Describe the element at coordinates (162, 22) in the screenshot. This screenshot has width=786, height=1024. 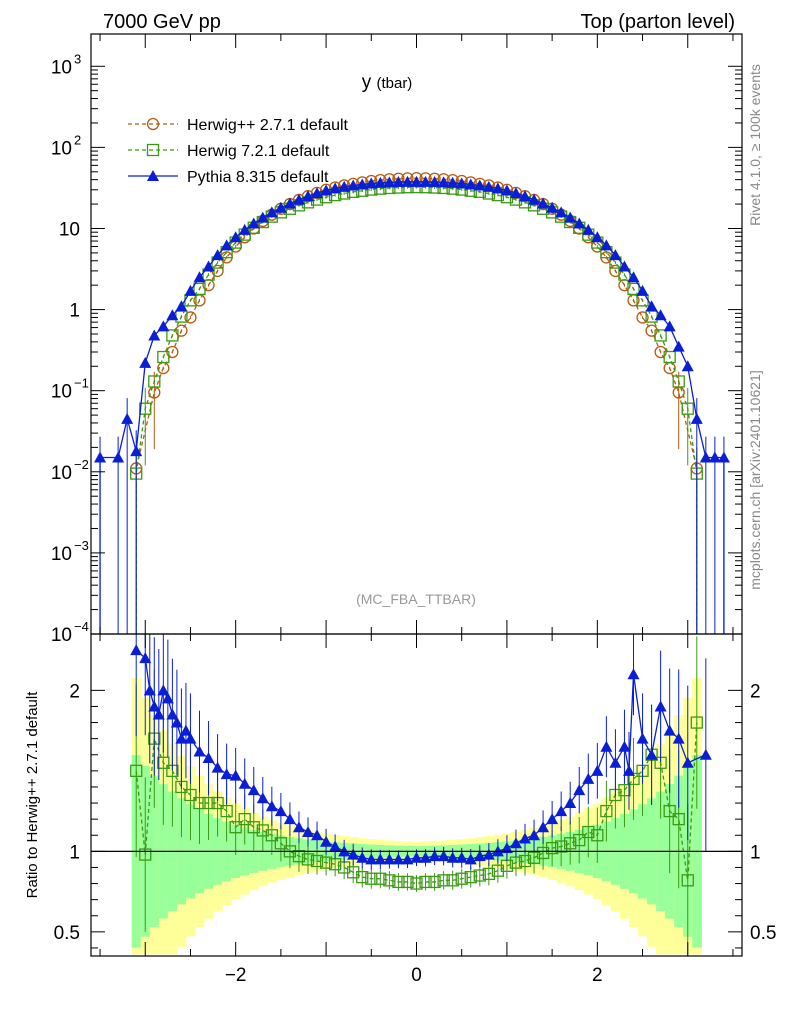
I see `header-left: 7000 GeV pp` at that location.